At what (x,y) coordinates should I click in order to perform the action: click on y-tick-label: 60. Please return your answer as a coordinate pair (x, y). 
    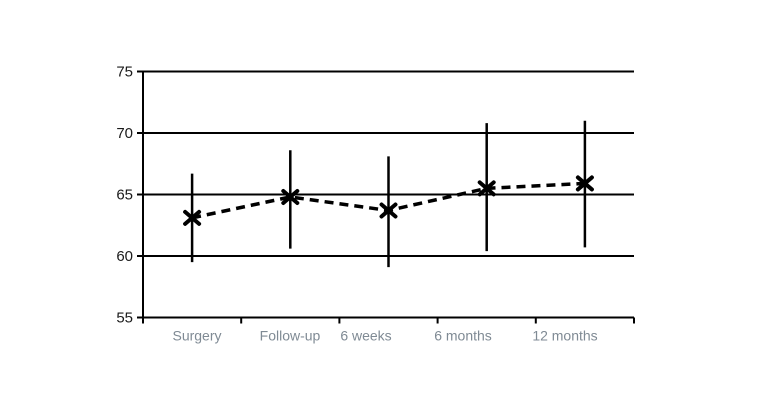
    Looking at the image, I should click on (124, 256).